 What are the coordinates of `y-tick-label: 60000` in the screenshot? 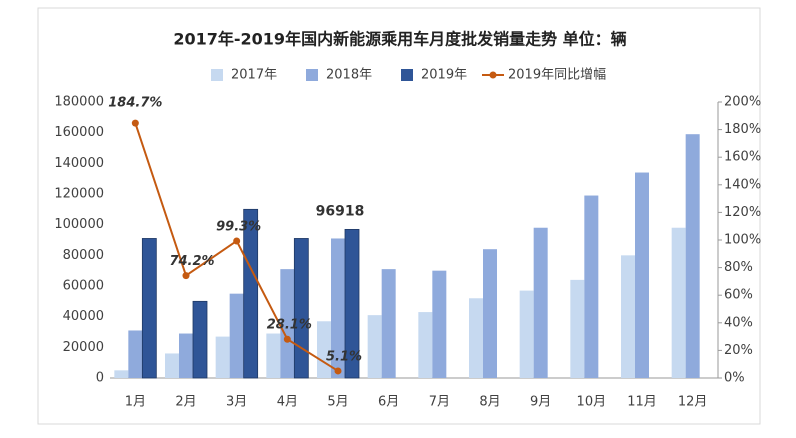 It's located at (83, 286).